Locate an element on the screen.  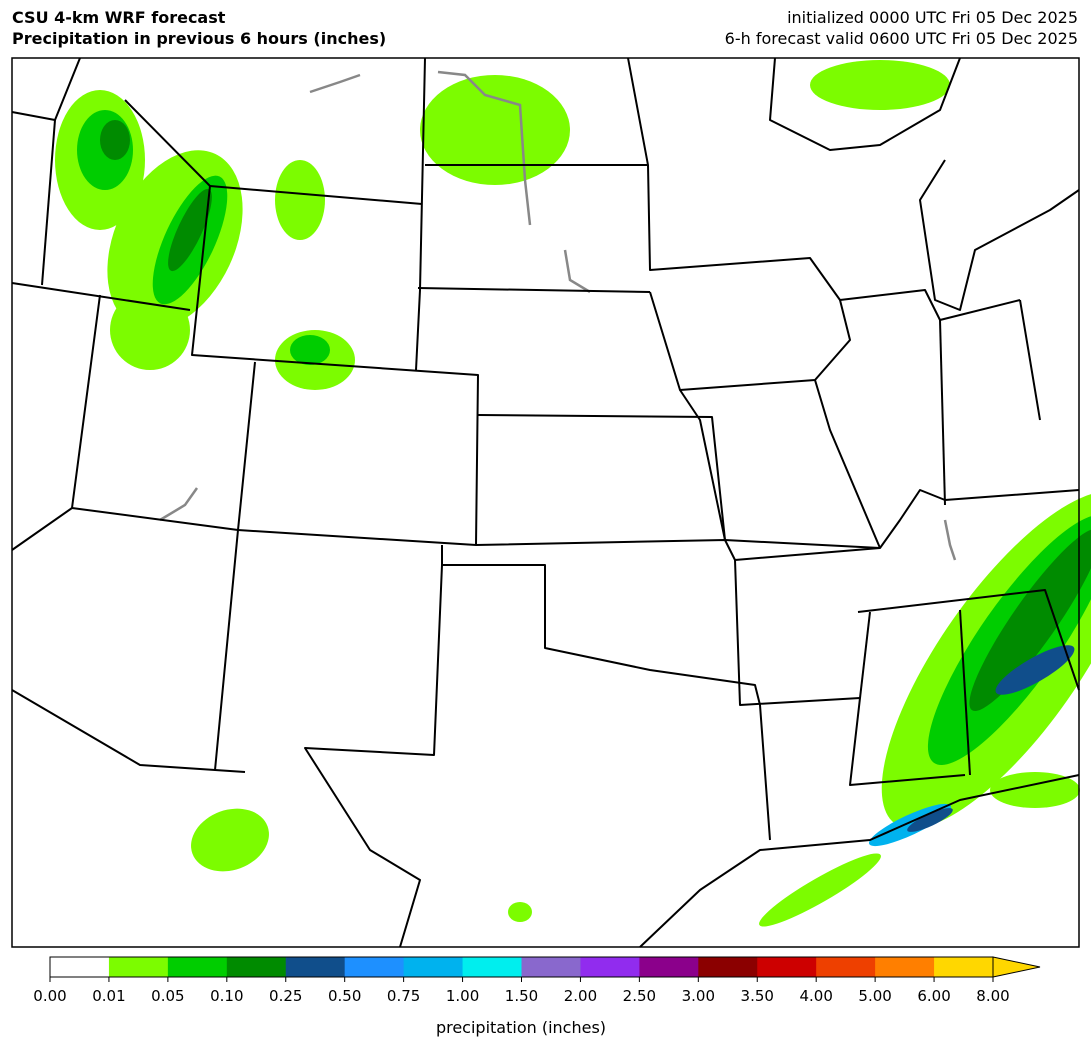
tick-label: 0.25 is located at coordinates (285, 996).